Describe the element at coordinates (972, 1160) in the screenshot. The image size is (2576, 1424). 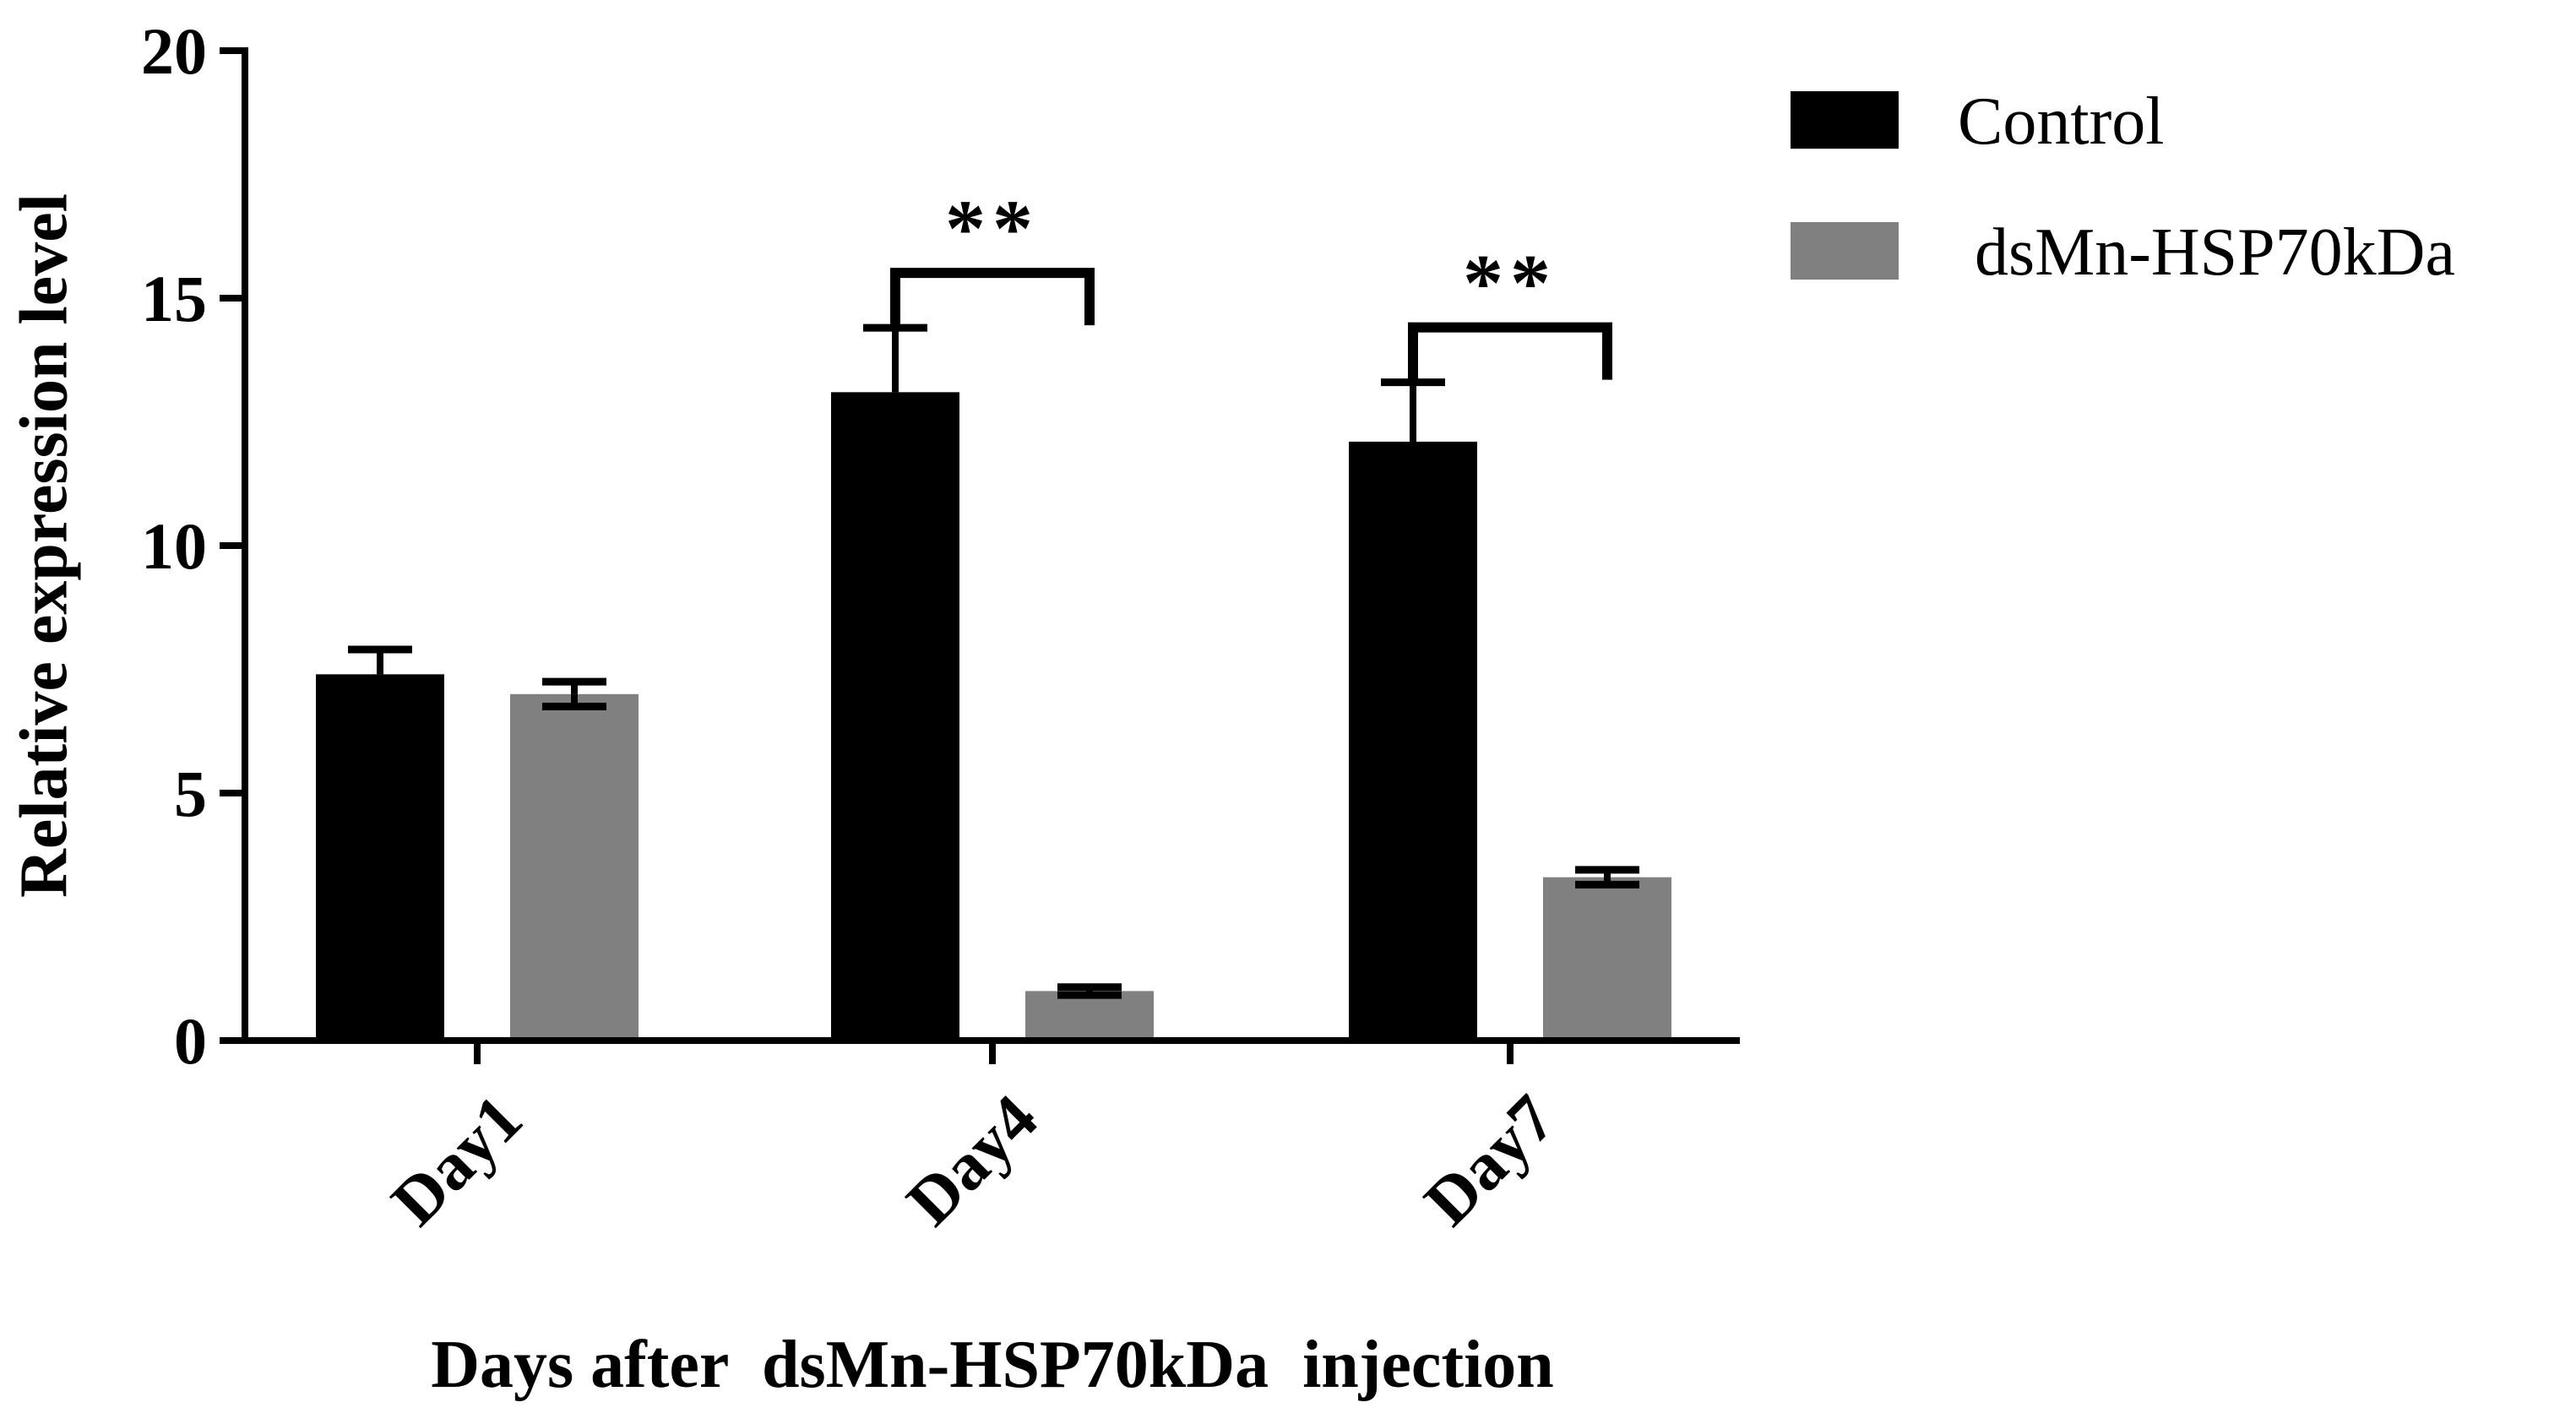
I see `x-tick-label-day4: Day4` at that location.